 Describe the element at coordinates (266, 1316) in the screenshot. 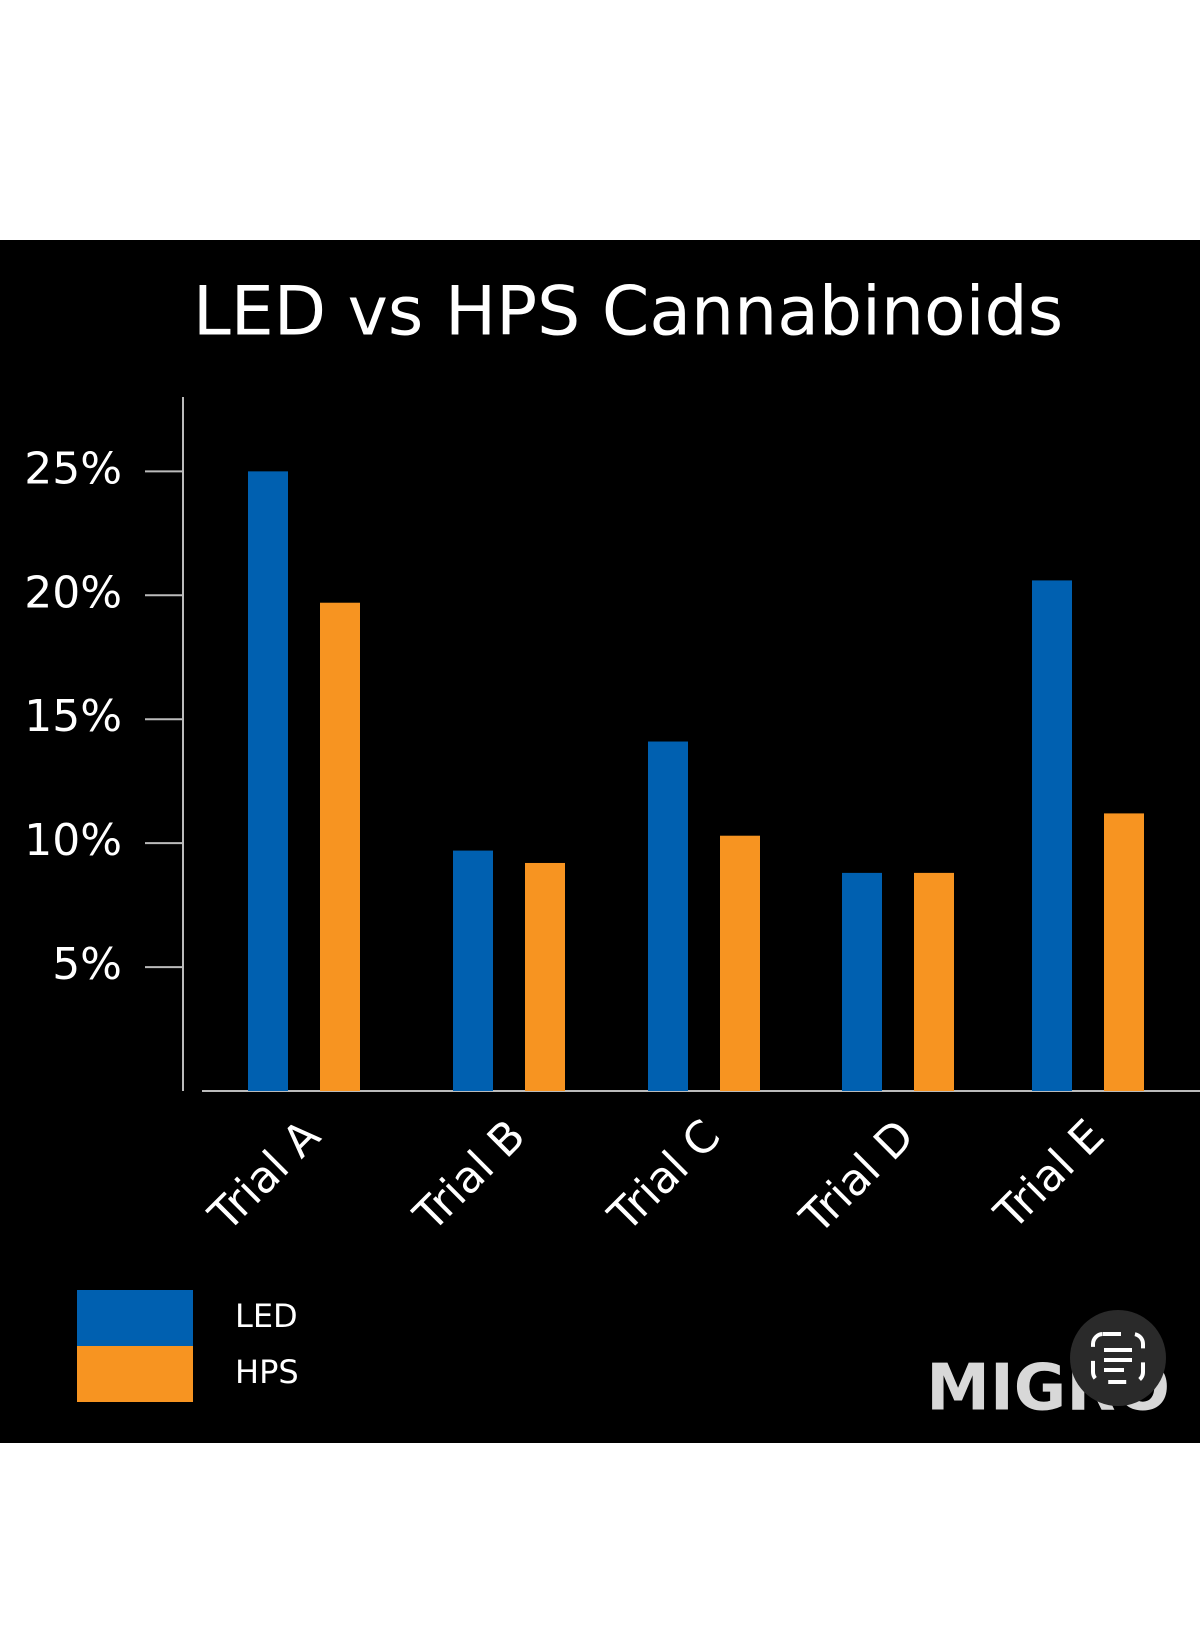

I see `legend-label: LED` at that location.